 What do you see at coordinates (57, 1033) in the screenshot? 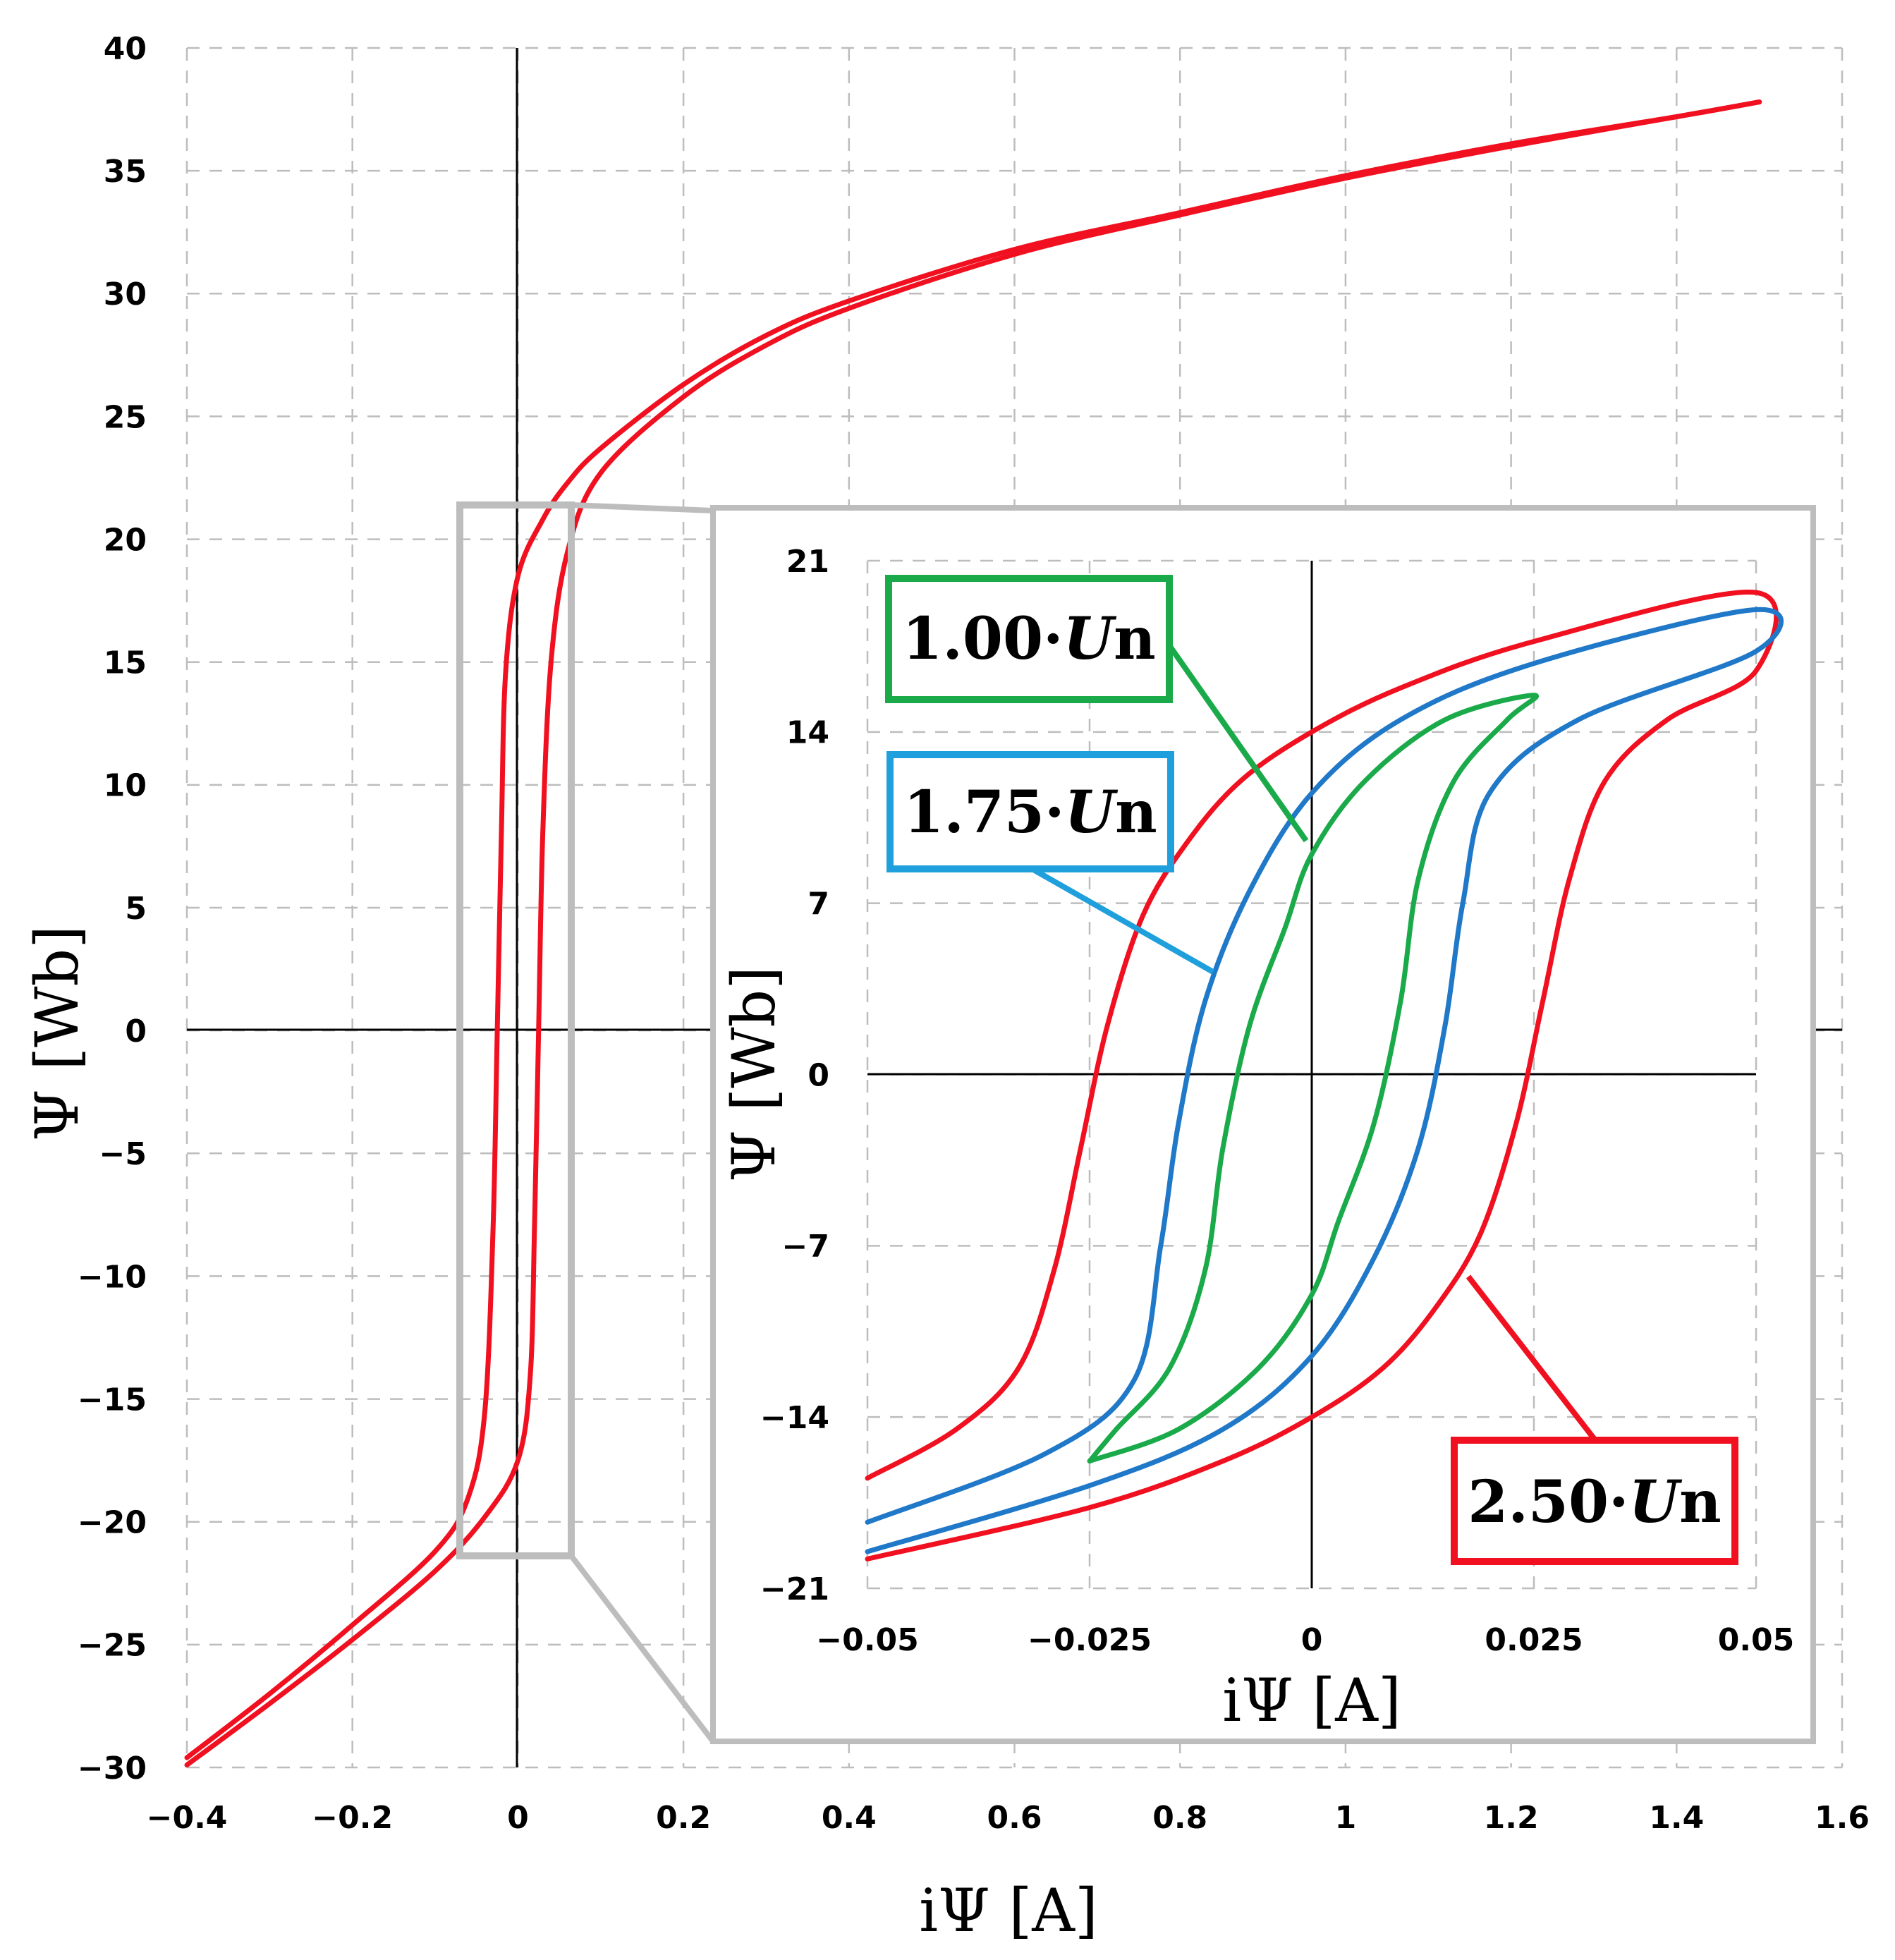
I see `main-y-axis-title: Ψ [Wb]` at bounding box center [57, 1033].